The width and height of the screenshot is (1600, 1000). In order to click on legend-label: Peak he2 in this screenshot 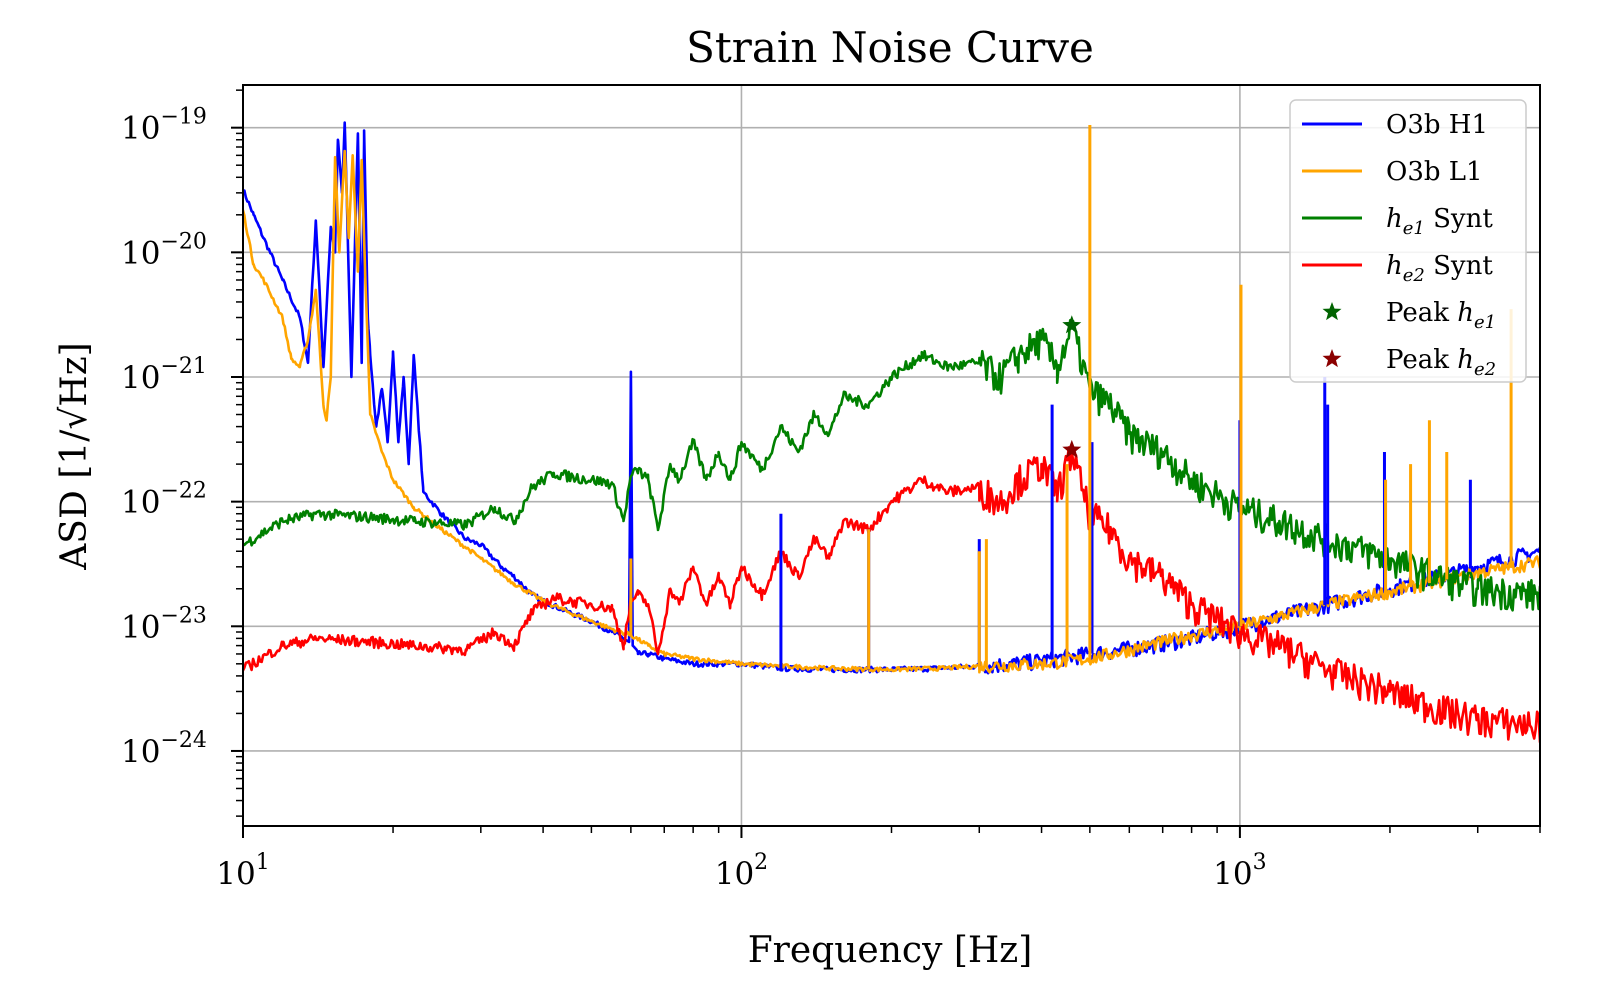, I will do `click(1441, 362)`.